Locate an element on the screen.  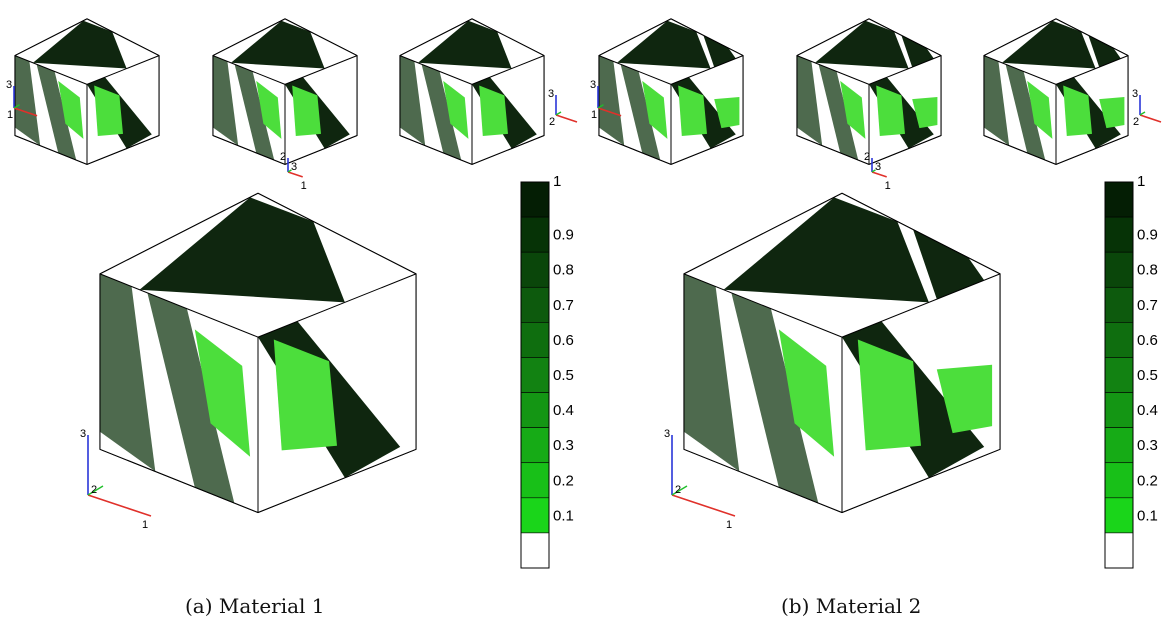
panel-a-colorbar-tick: 0.2 is located at coordinates (563, 480).